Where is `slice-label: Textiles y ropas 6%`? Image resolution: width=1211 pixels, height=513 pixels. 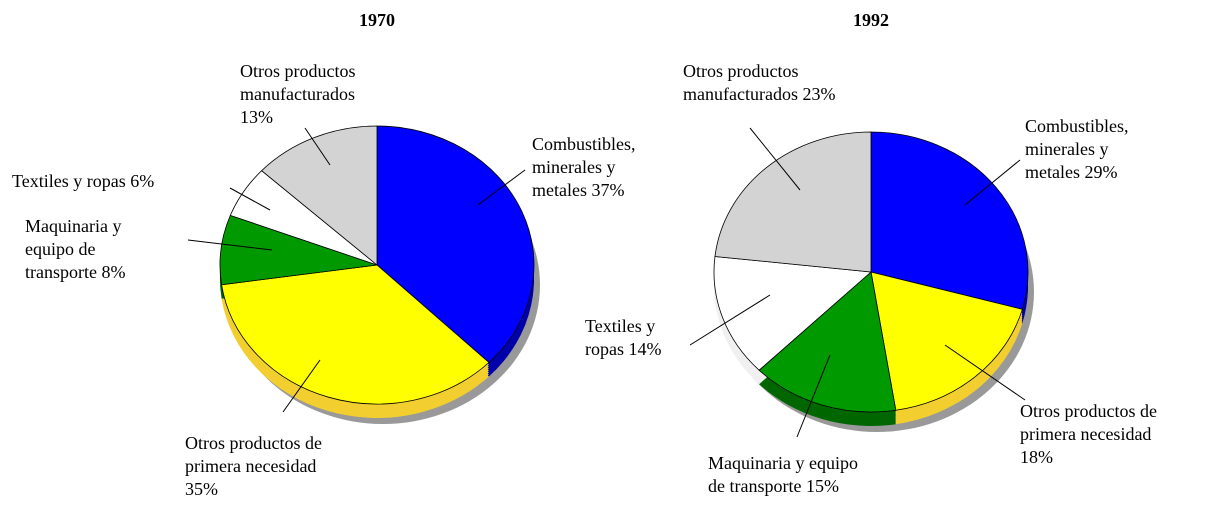 slice-label: Textiles y ropas 6% is located at coordinates (112, 181).